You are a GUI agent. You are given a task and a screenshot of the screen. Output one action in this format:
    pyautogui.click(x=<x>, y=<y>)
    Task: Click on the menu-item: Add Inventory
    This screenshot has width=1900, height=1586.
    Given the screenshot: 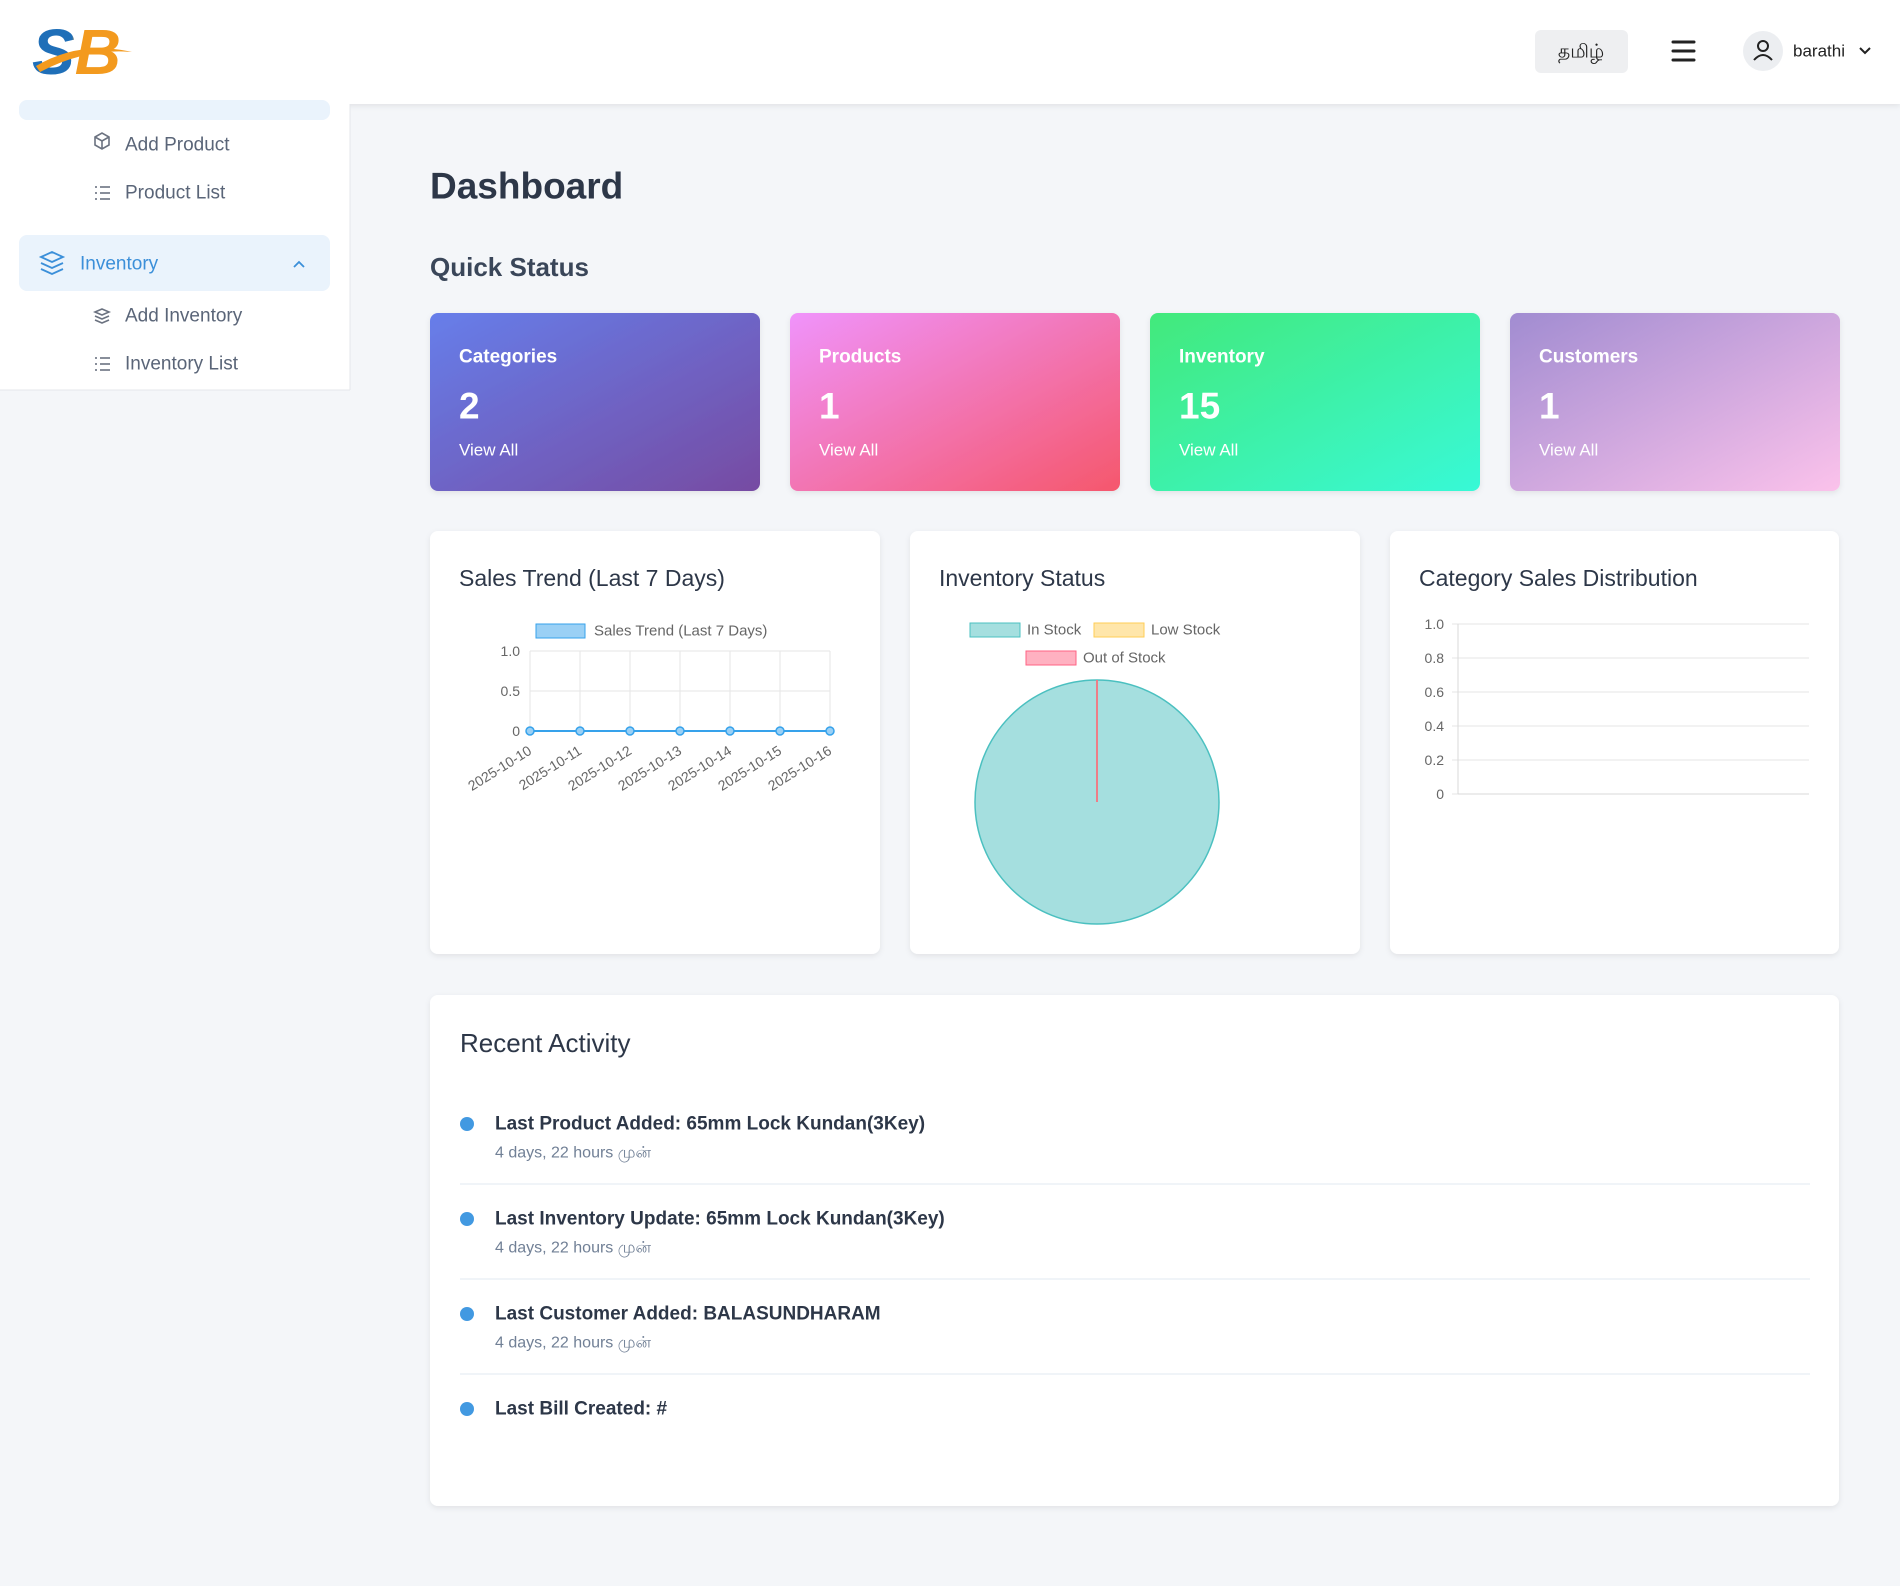 What is the action you would take?
    pyautogui.click(x=184, y=316)
    